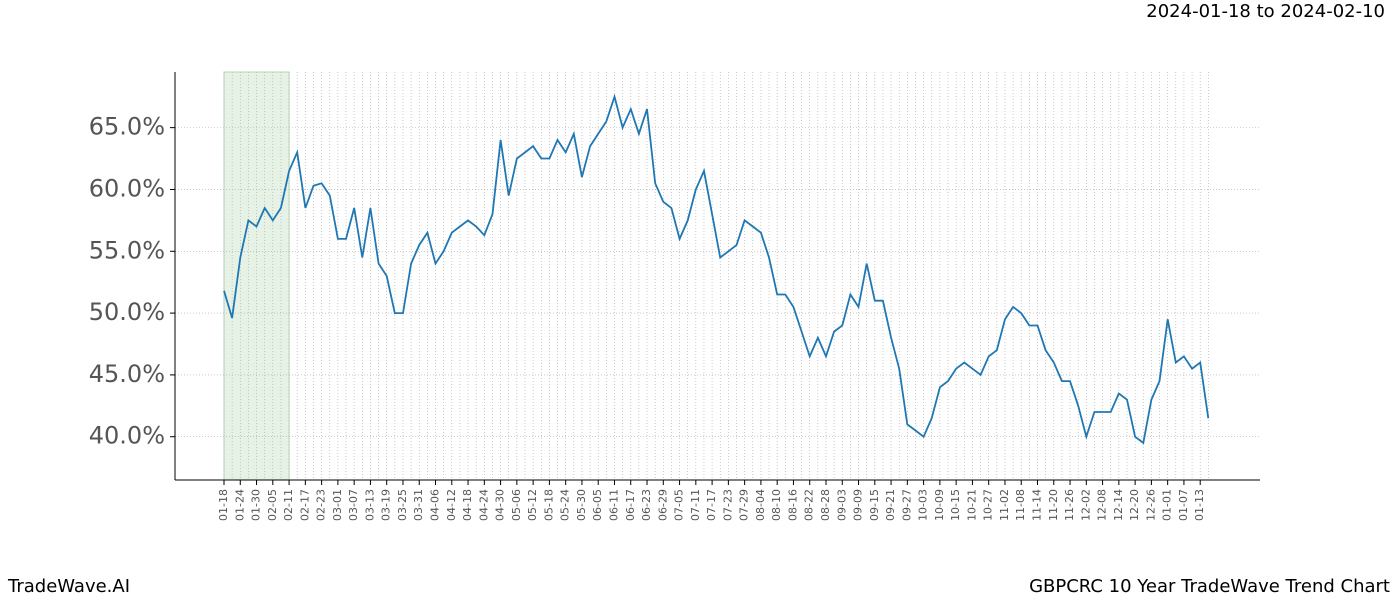 The height and width of the screenshot is (600, 1400). What do you see at coordinates (679, 505) in the screenshot?
I see `x-tick-label: 07-05` at bounding box center [679, 505].